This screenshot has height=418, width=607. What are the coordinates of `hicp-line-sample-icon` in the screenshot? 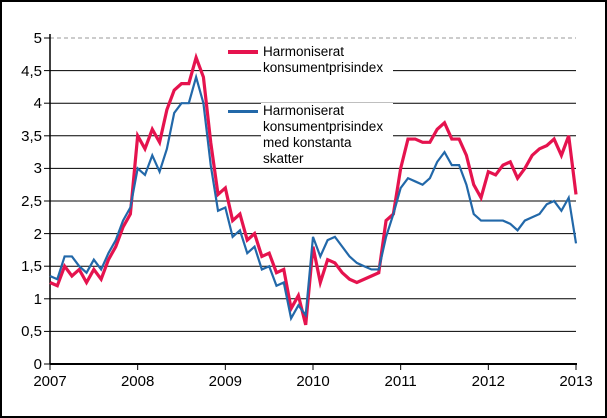 It's located at (243, 52).